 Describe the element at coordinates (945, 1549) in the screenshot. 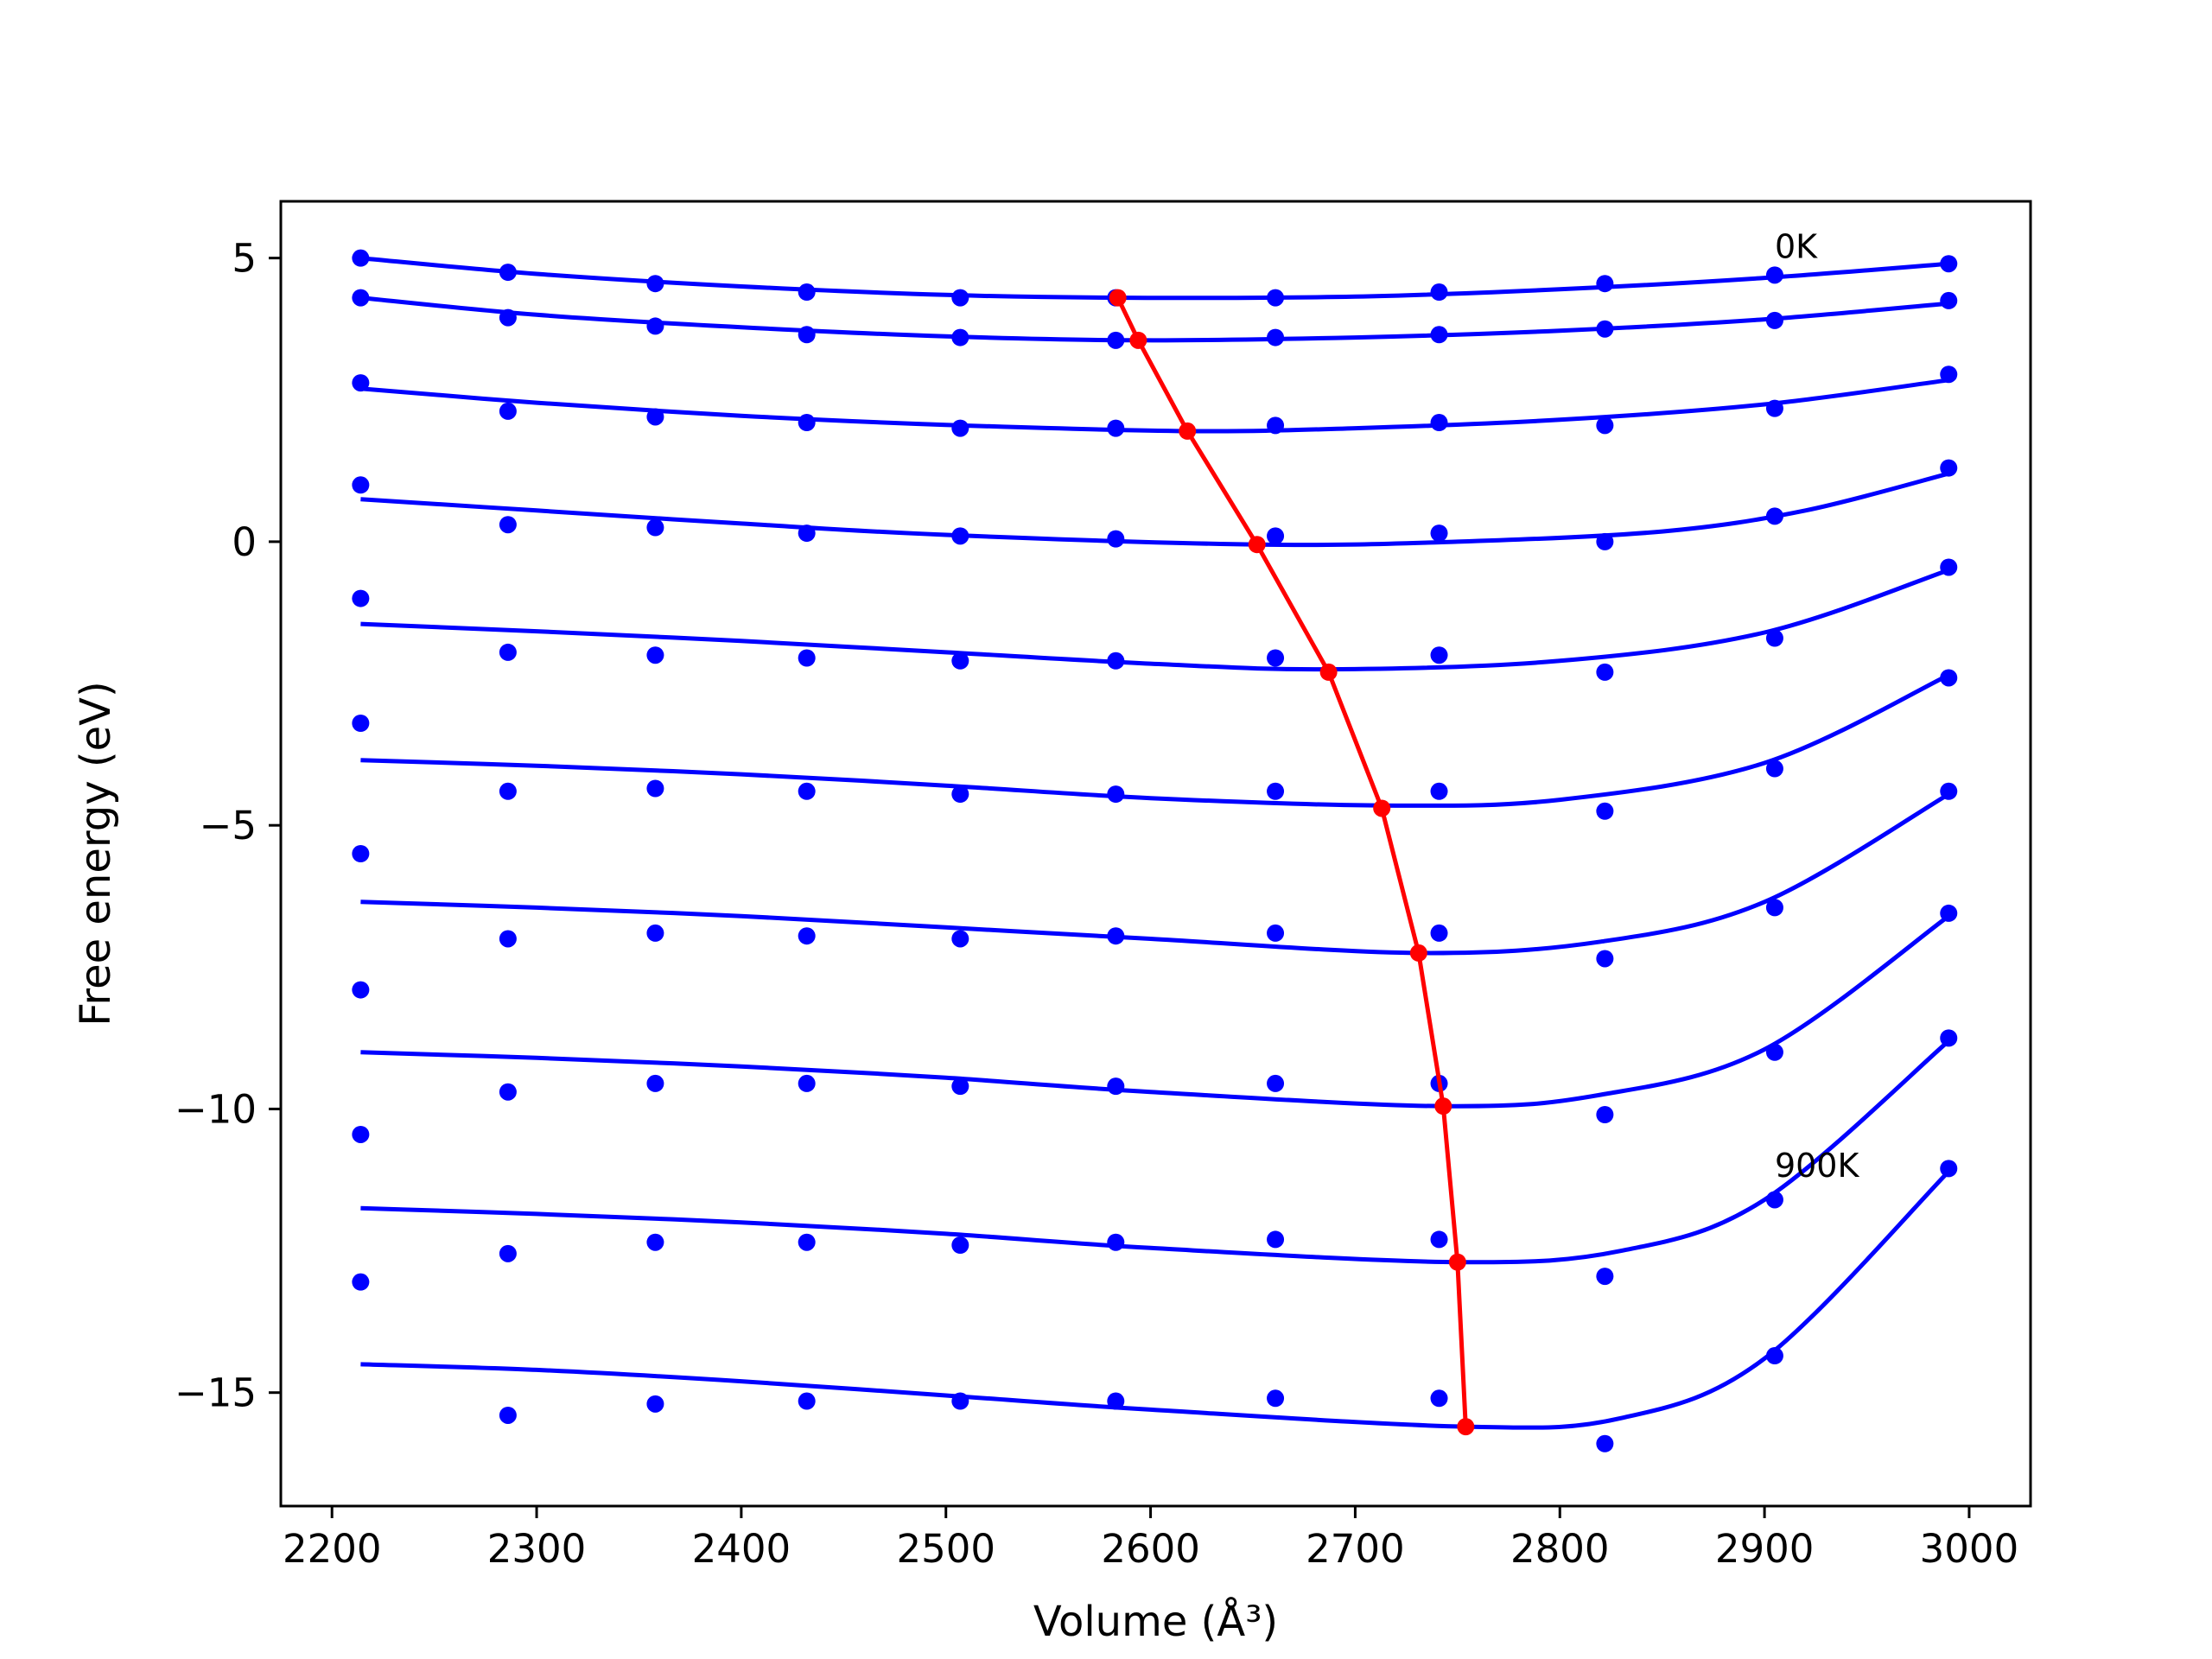

I see `x-tick-label: 2500` at that location.